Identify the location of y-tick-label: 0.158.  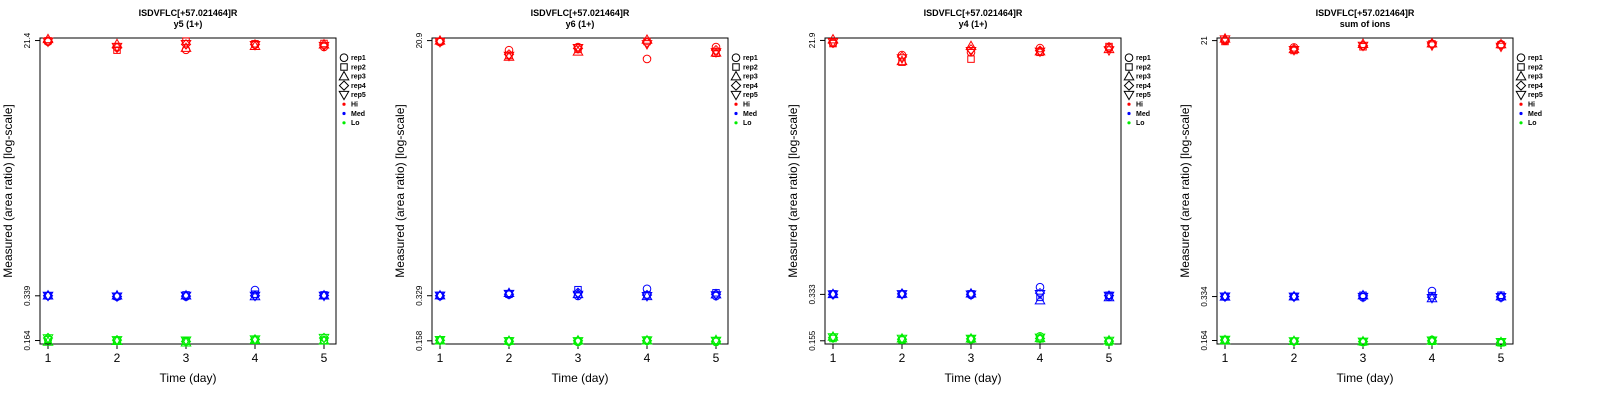
(419, 340).